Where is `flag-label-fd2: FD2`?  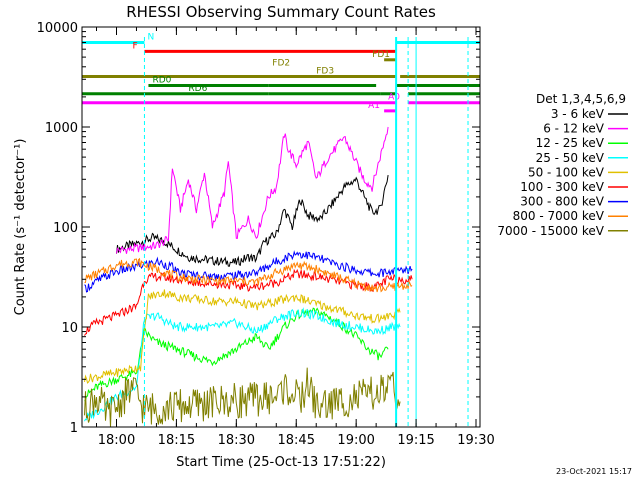
flag-label-fd2: FD2 is located at coordinates (281, 63).